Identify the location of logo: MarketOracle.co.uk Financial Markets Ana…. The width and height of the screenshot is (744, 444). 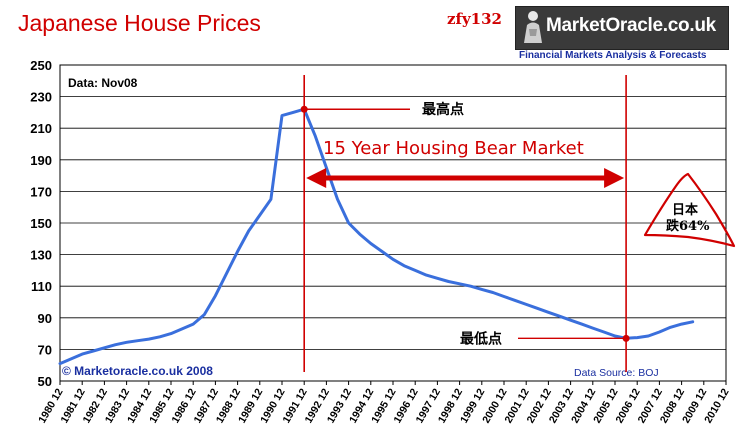
(622, 34).